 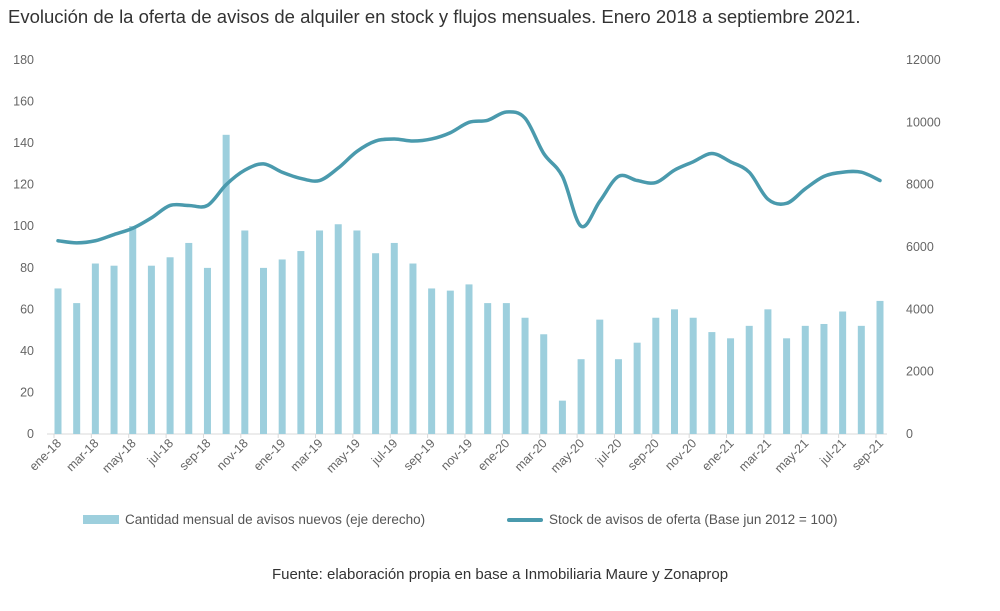 I want to click on left-axis-tick: 180, so click(x=23, y=60).